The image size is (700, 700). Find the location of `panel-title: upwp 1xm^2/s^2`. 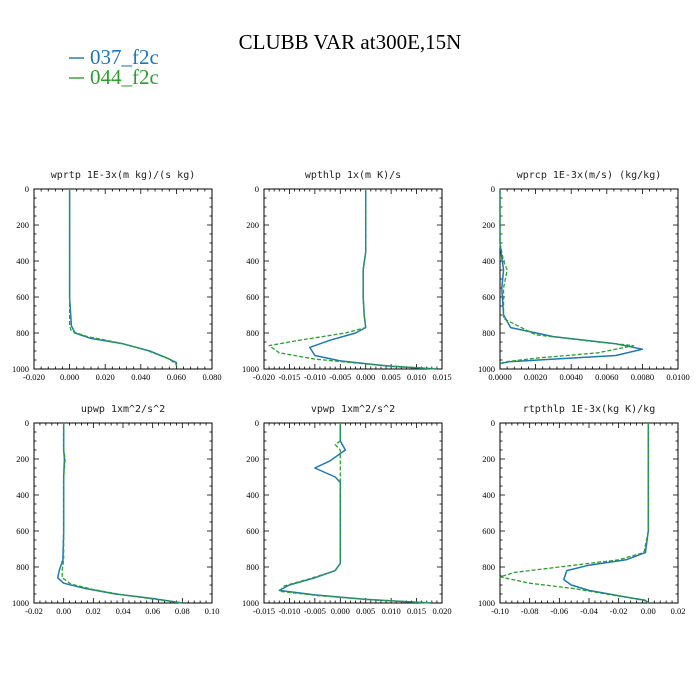

panel-title: upwp 1xm^2/s^2 is located at coordinates (123, 409).